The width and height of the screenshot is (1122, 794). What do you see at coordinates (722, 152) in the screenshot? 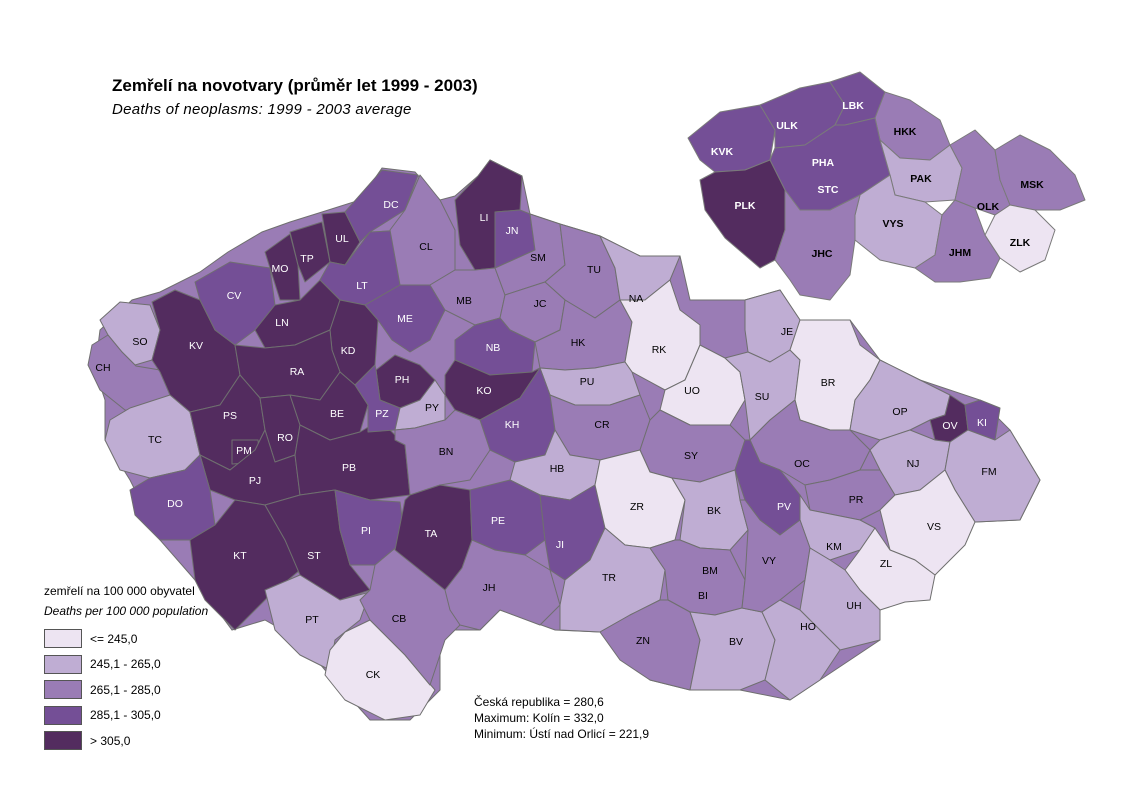
I see `region-label-kvk: KVK` at bounding box center [722, 152].